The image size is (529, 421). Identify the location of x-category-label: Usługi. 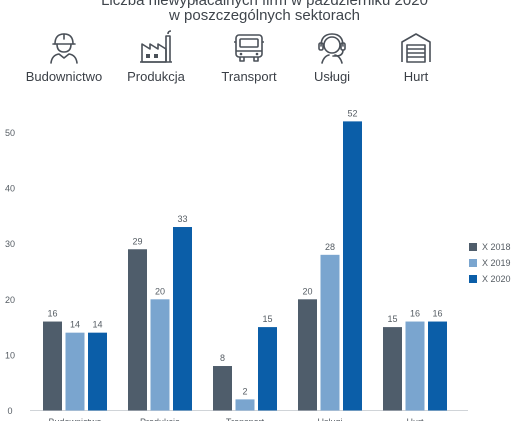
(329, 419).